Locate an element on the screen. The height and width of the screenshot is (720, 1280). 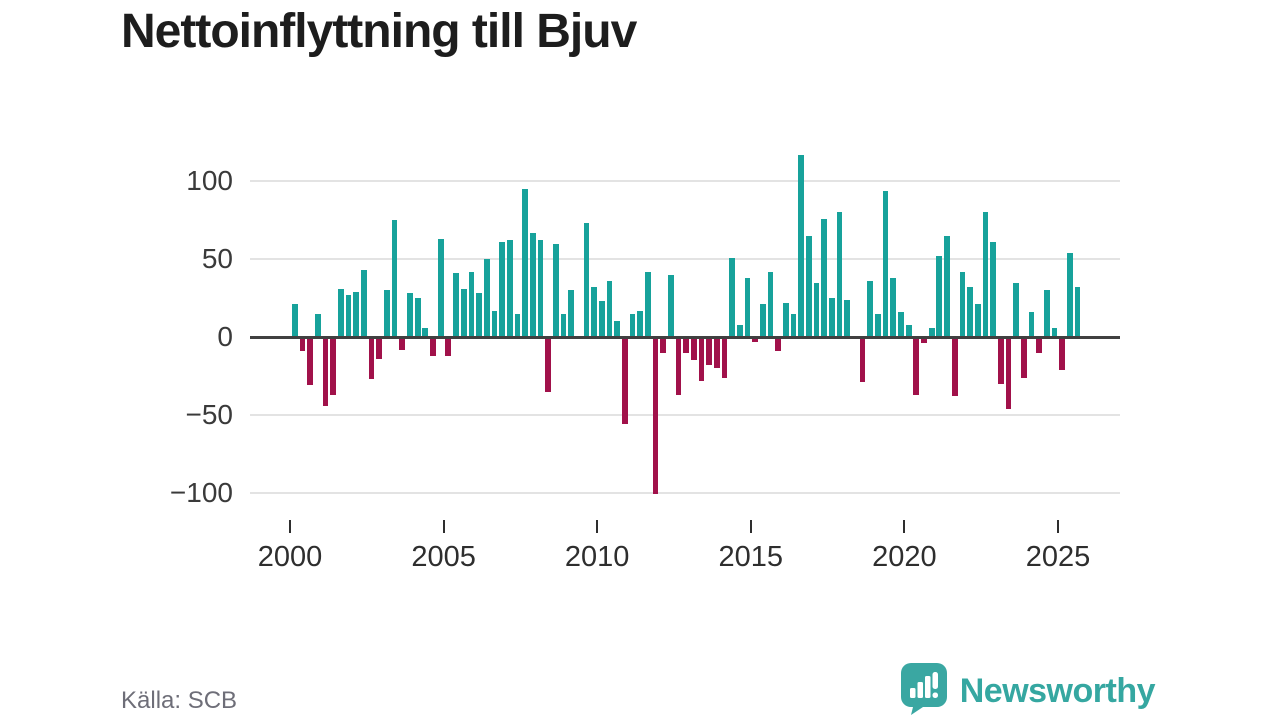
bar-2004Q1 is located at coordinates (417, 318).